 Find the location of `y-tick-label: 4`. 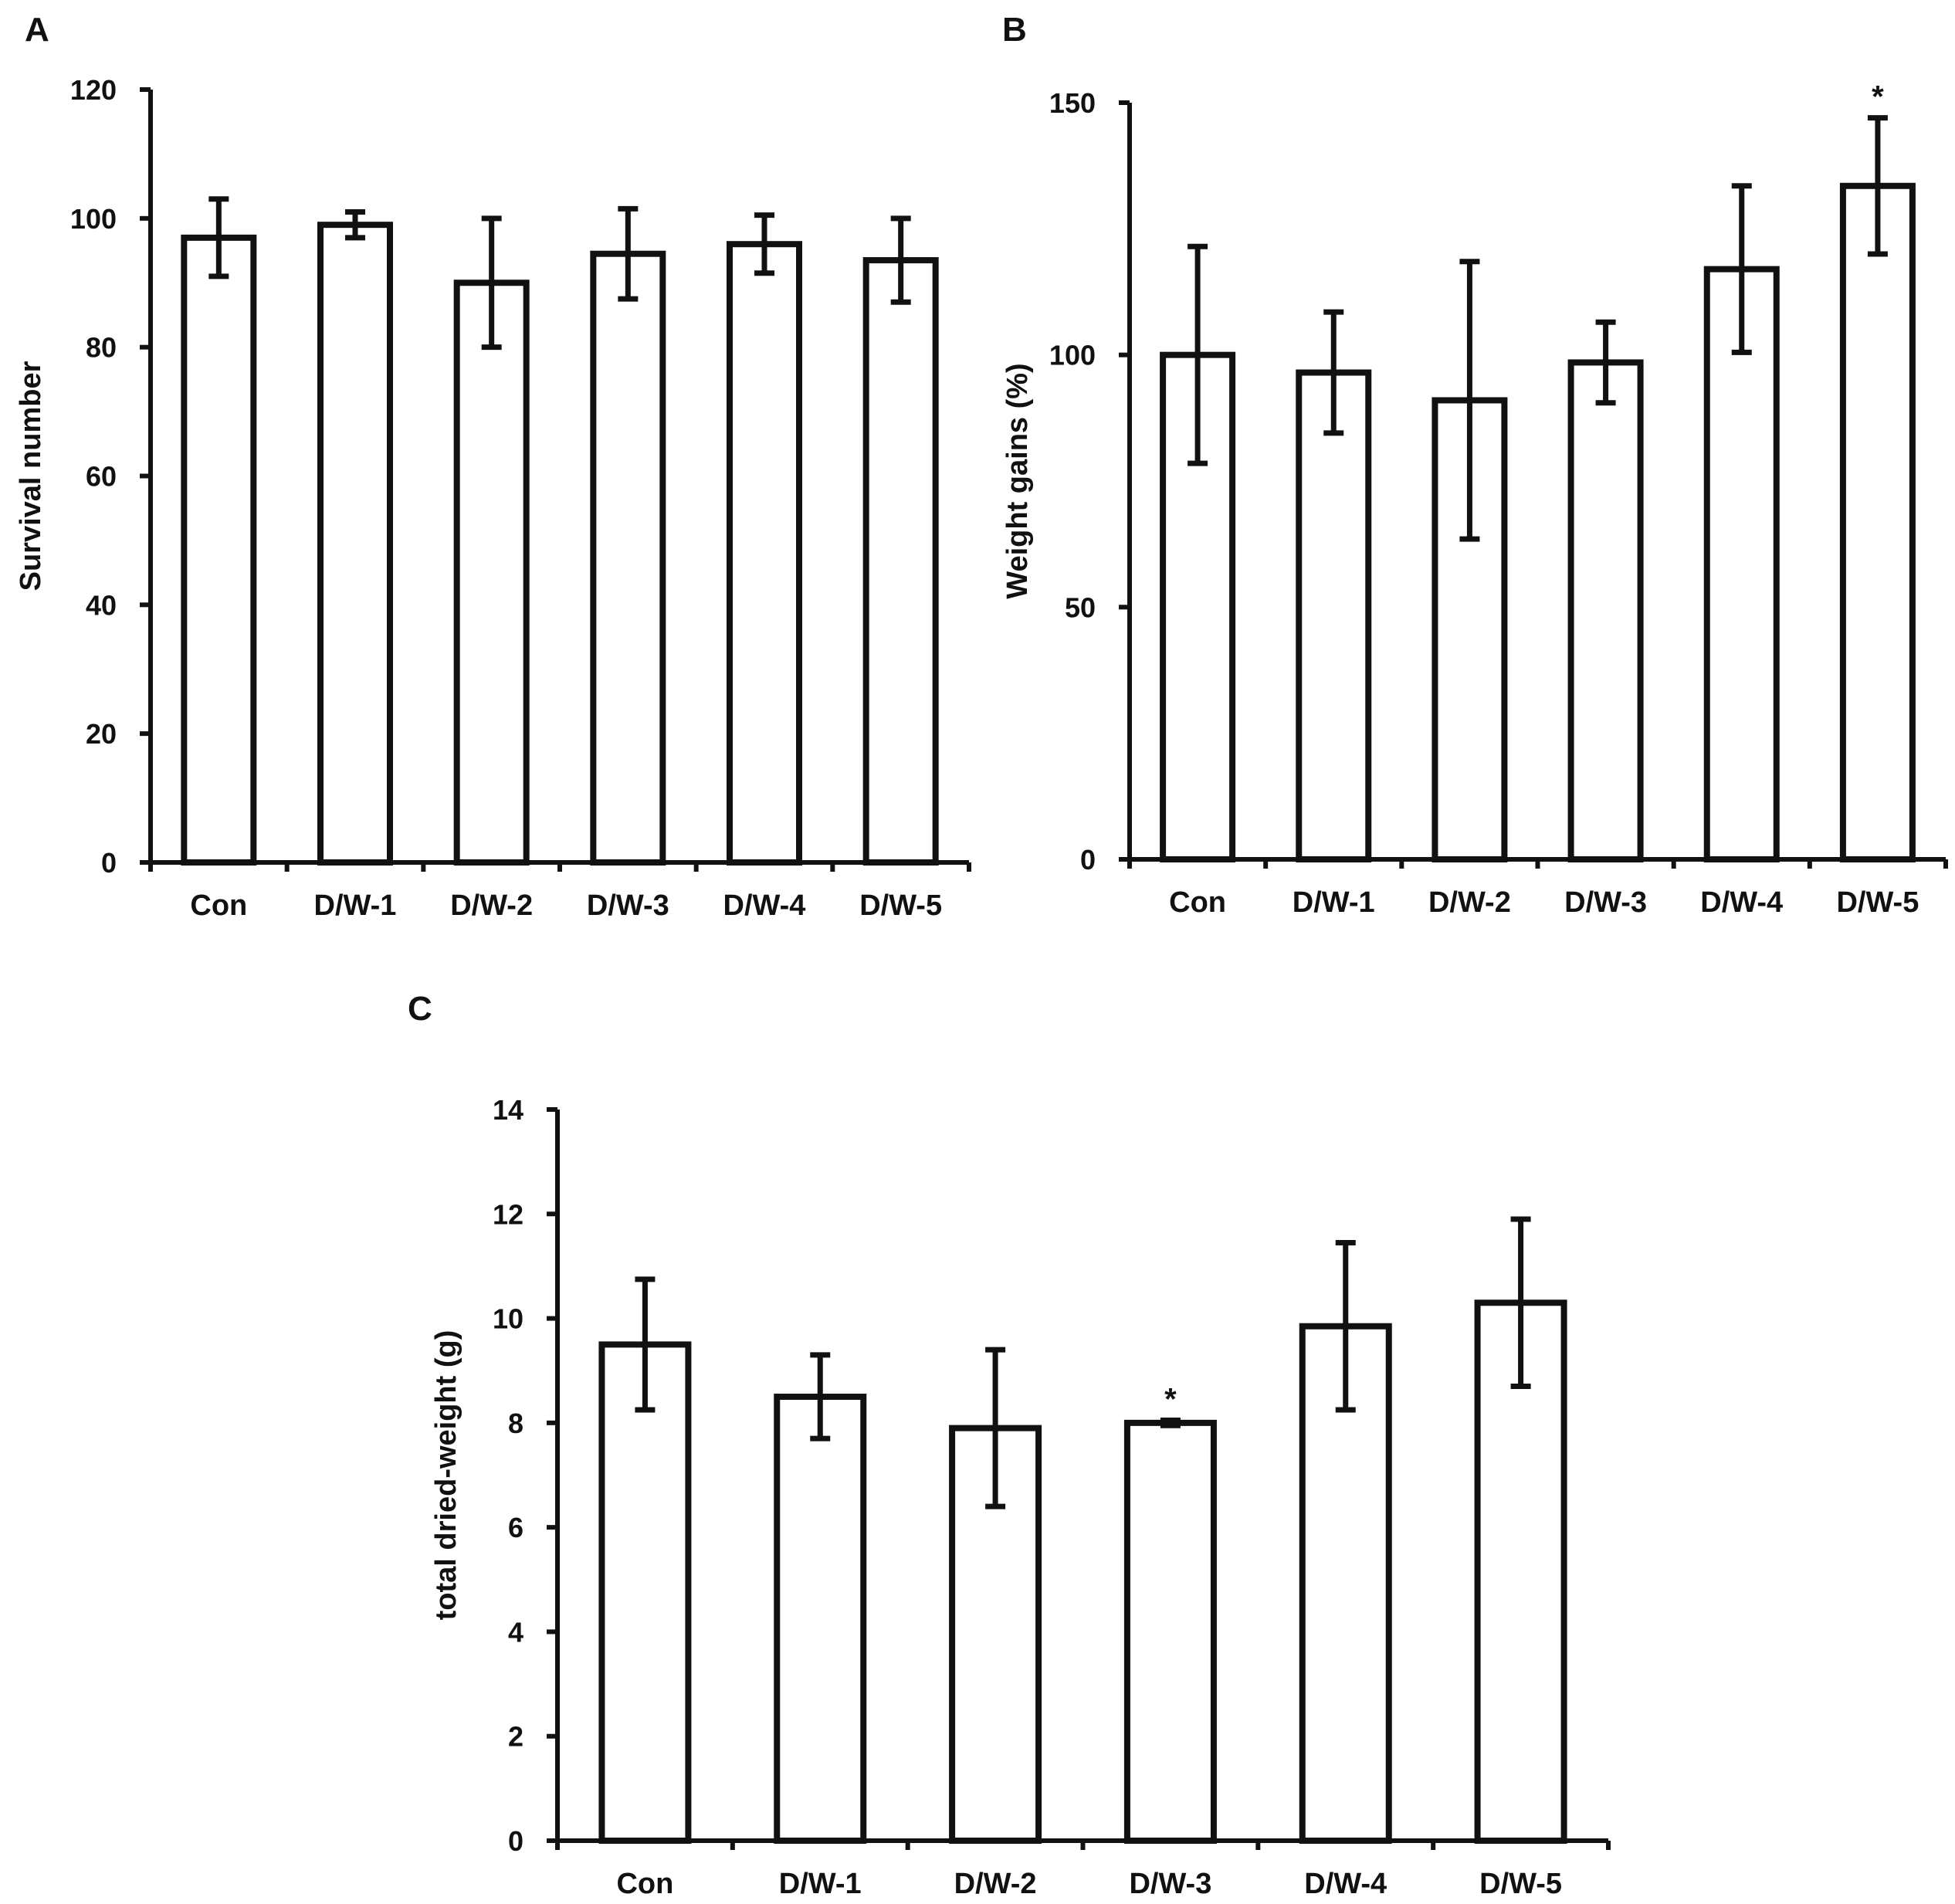

y-tick-label: 4 is located at coordinates (515, 1632).